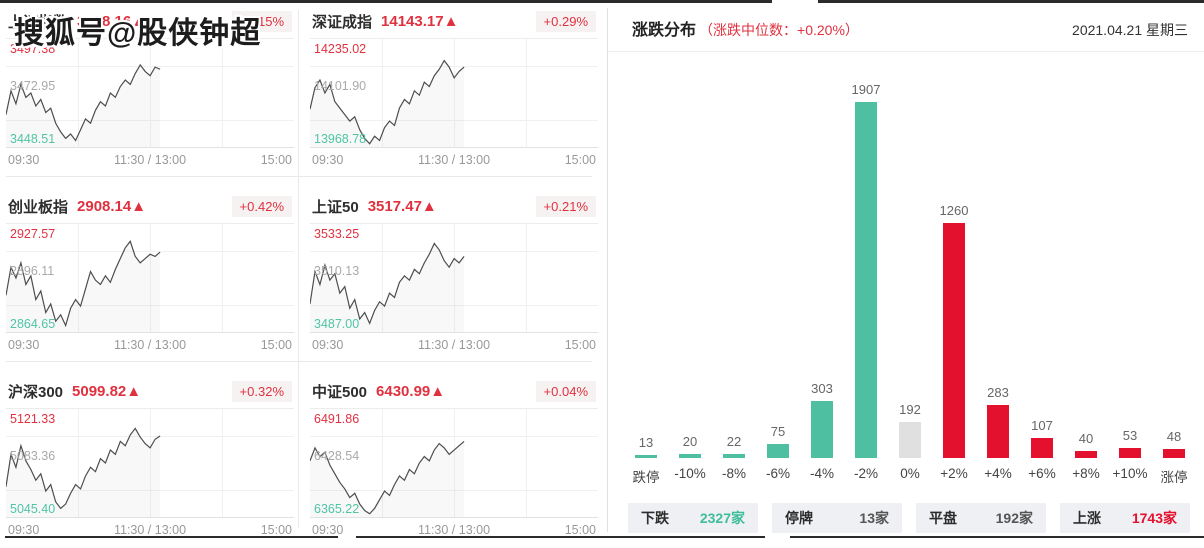 This screenshot has height=548, width=1204. Describe the element at coordinates (337, 234) in the screenshot. I see `high-label: 3533.25` at that location.